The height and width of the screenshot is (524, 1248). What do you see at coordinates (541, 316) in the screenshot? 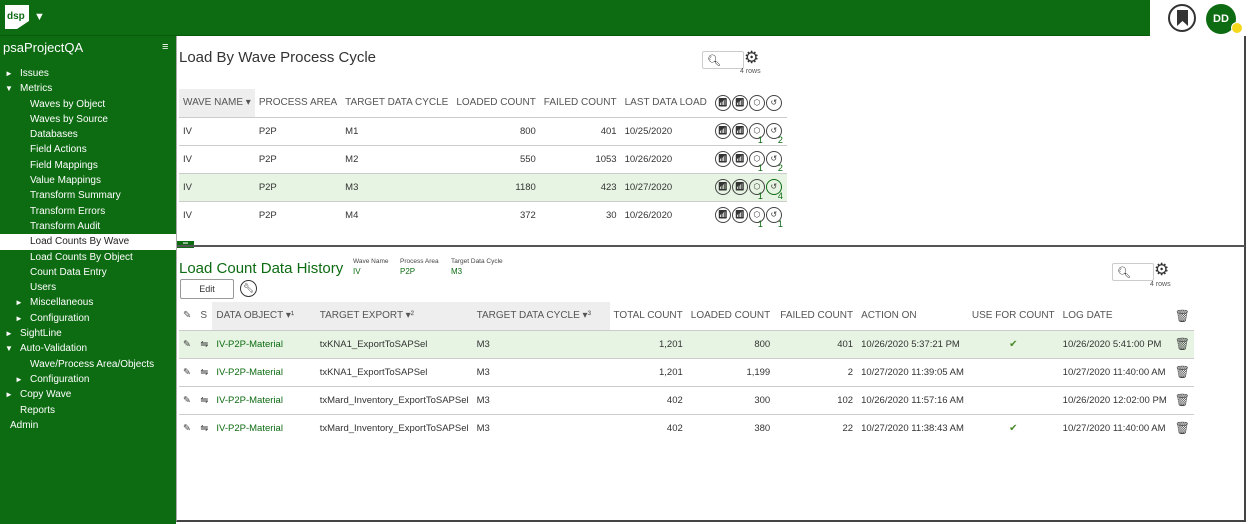
I see `col-target-data-cycle-b: TARGET DATA CYCLE ▾³` at bounding box center [541, 316].